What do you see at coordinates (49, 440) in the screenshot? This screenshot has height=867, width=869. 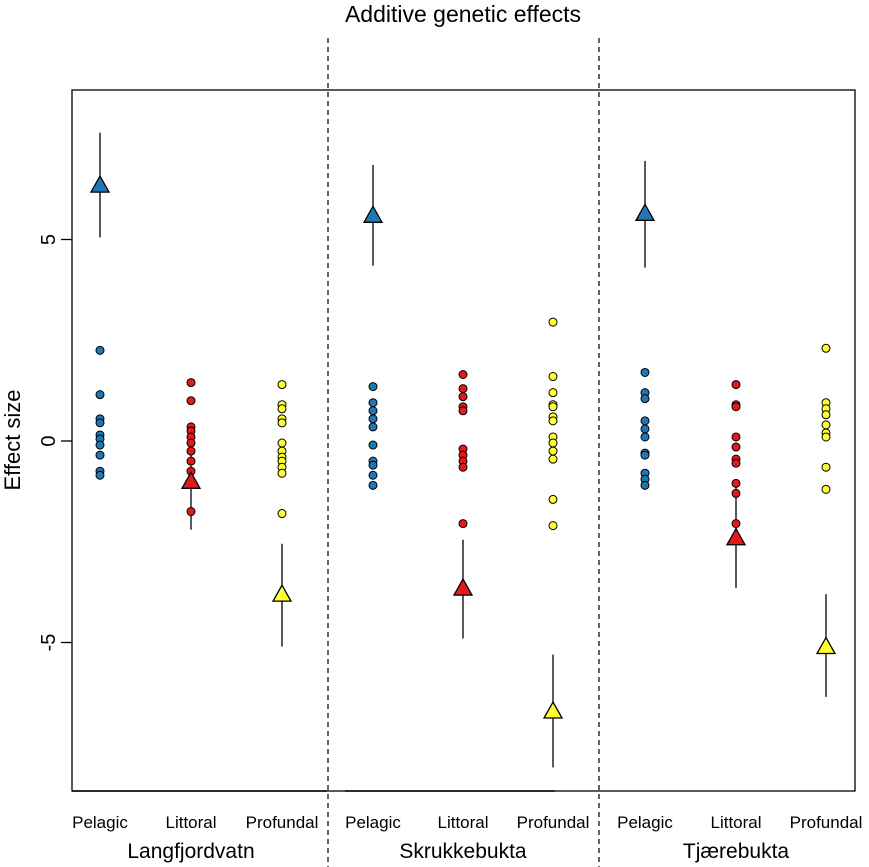 I see `y-tick-label: 0` at bounding box center [49, 440].